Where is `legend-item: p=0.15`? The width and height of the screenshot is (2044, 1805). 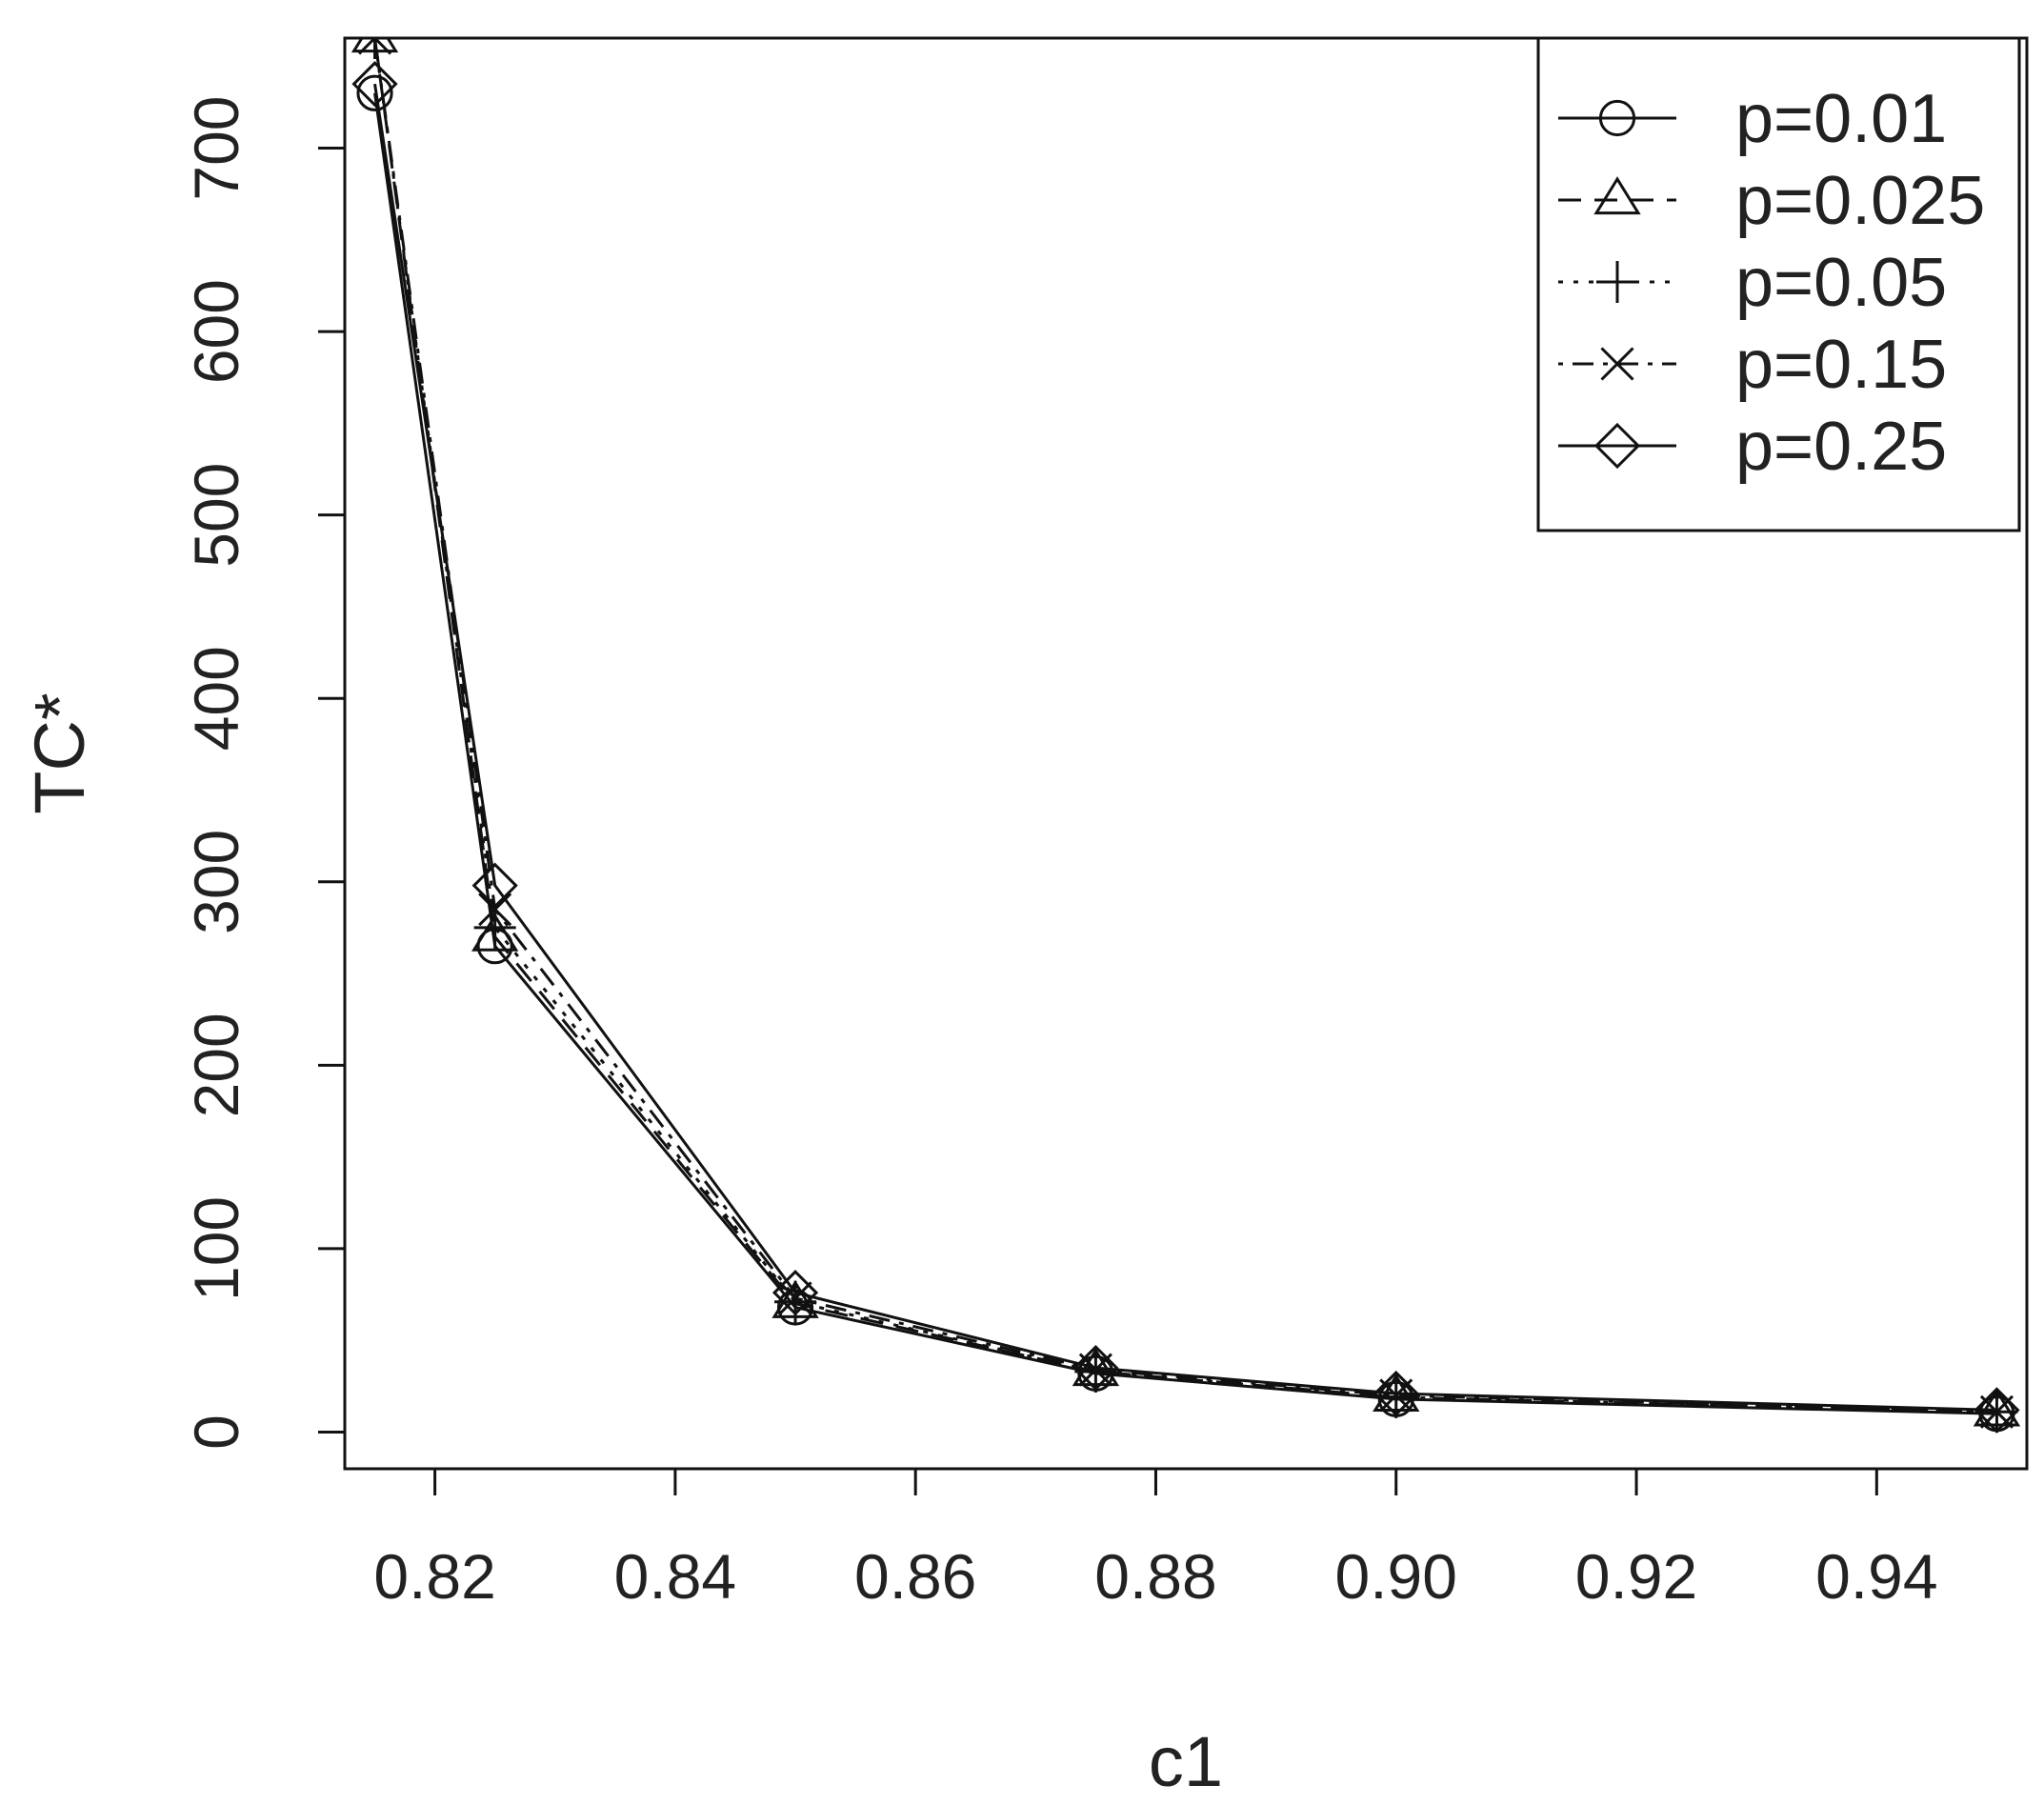
legend-item: p=0.15 is located at coordinates (1752, 365).